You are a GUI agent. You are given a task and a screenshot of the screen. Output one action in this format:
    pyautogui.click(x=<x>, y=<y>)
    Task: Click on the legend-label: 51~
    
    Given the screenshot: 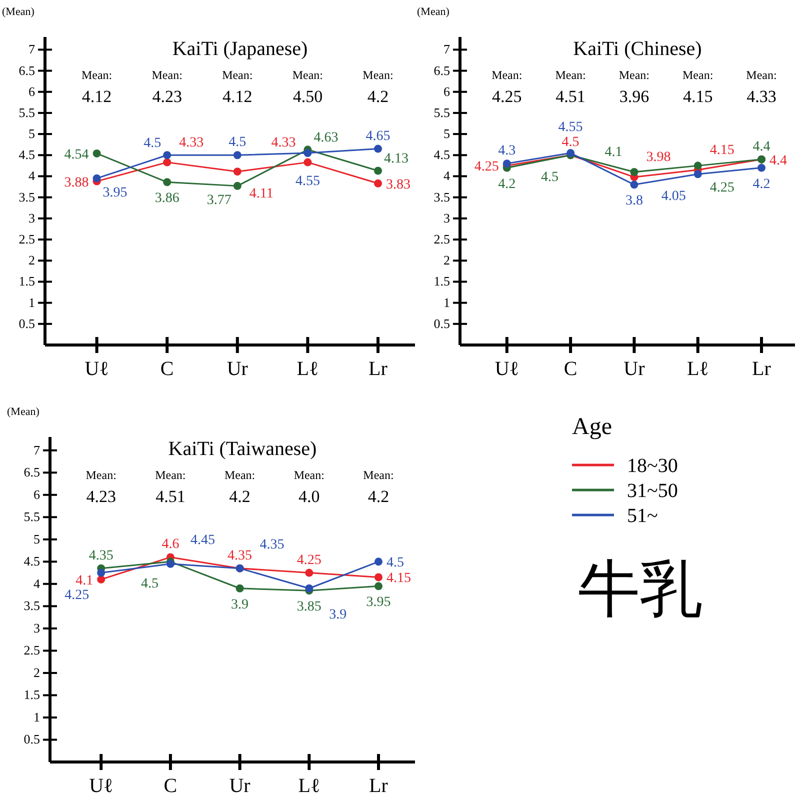 What is the action you would take?
    pyautogui.click(x=642, y=516)
    